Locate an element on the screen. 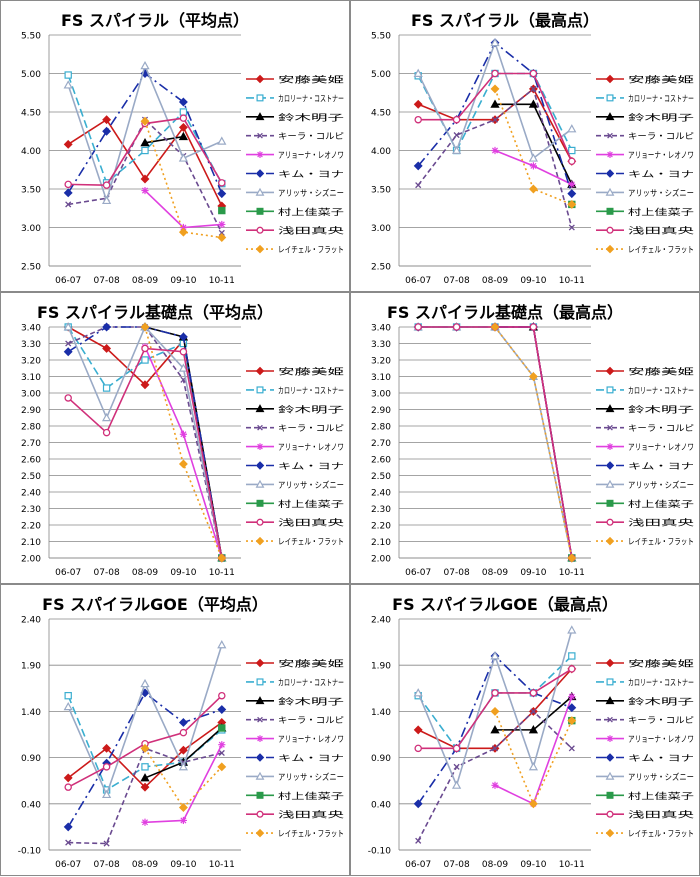  y-tick-label: 2.40 is located at coordinates (381, 621).